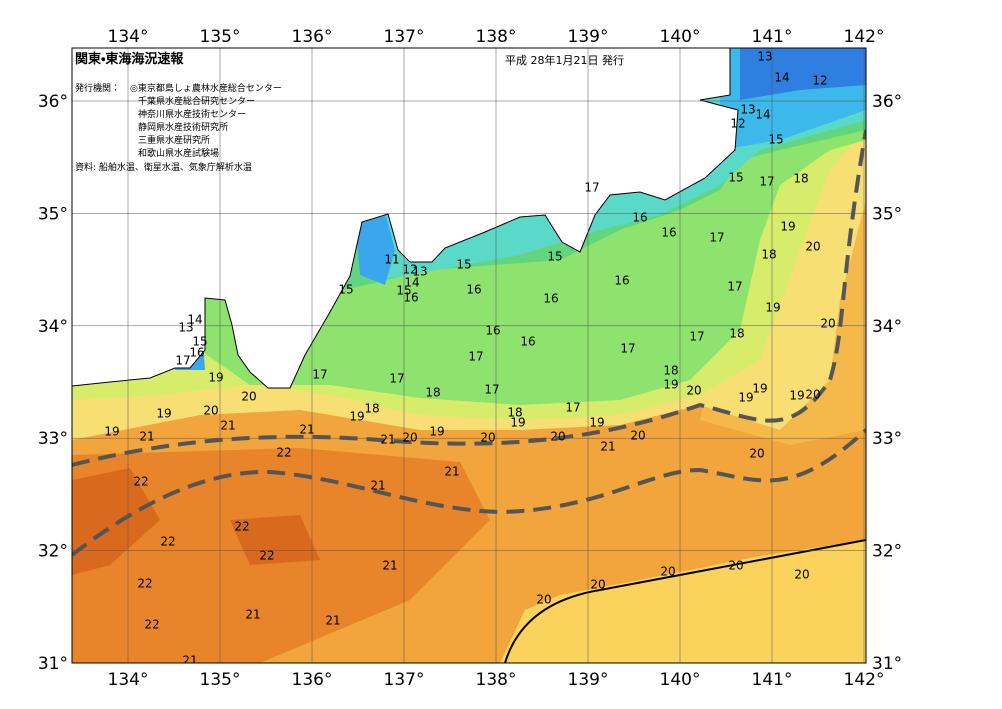  What do you see at coordinates (183, 127) in the screenshot?
I see `agency: 静岡県水産技術研究所` at bounding box center [183, 127].